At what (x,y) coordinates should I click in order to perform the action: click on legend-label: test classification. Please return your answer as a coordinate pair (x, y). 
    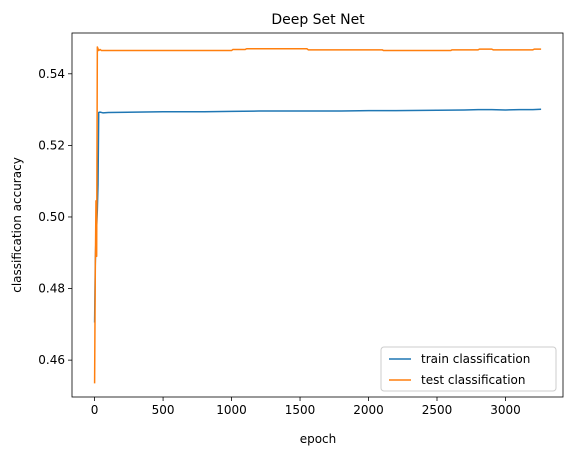
    Looking at the image, I should click on (473, 380).